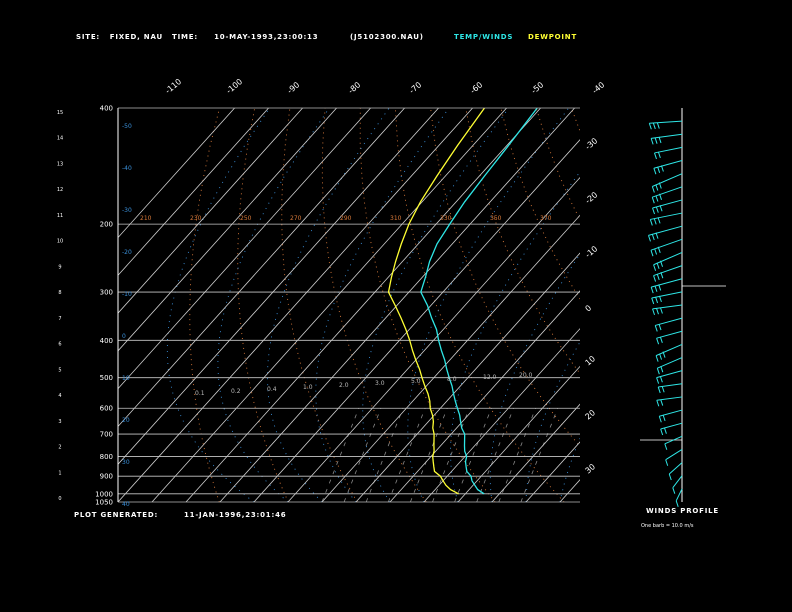 The height and width of the screenshot is (612, 792). I want to click on pressure-tick-label: 800, so click(106, 457).